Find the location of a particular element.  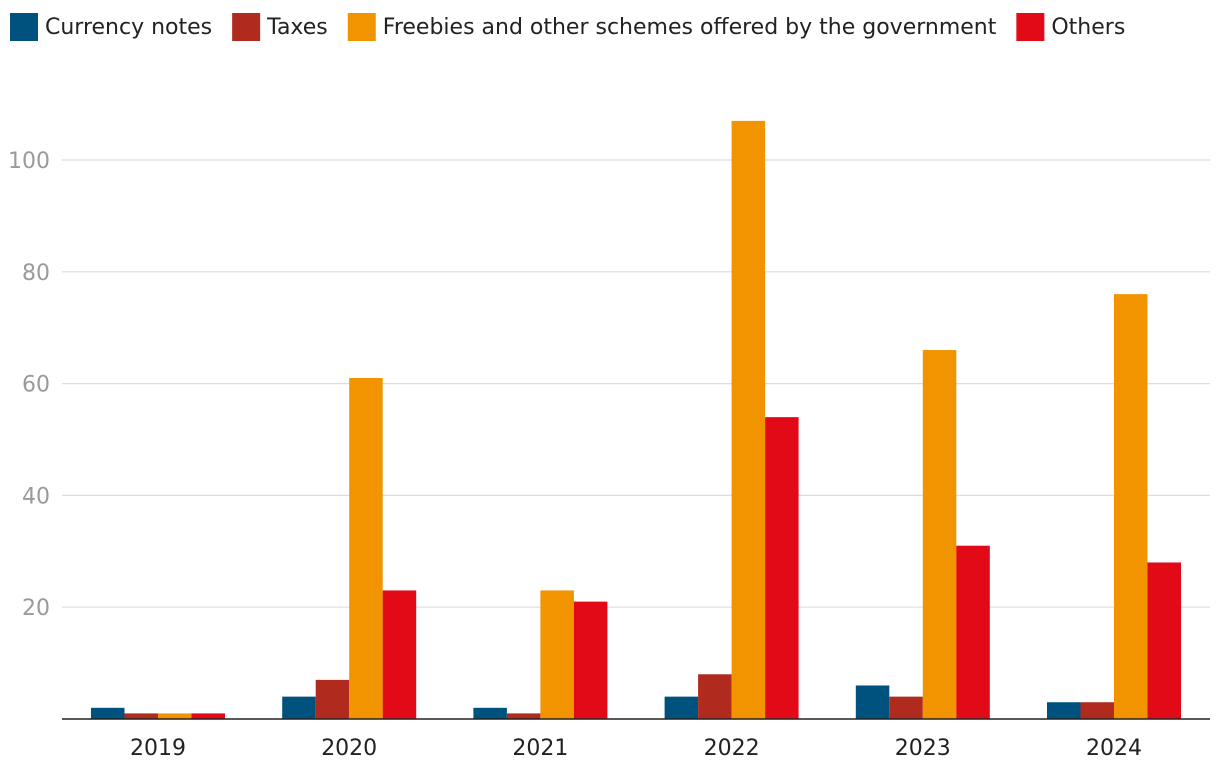

bar-group-2021 is located at coordinates (540, 654).